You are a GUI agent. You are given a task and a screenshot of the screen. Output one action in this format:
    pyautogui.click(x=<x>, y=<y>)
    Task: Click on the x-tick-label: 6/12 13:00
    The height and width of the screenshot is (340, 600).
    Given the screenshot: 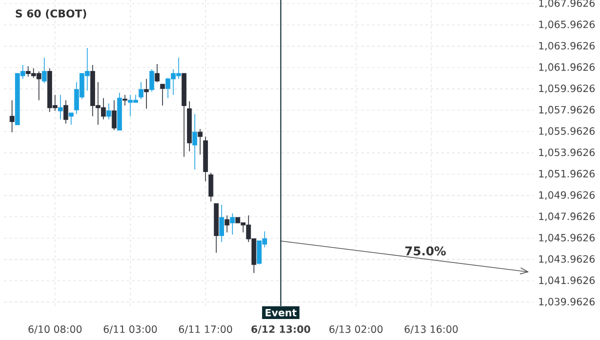 What is the action you would take?
    pyautogui.click(x=280, y=329)
    